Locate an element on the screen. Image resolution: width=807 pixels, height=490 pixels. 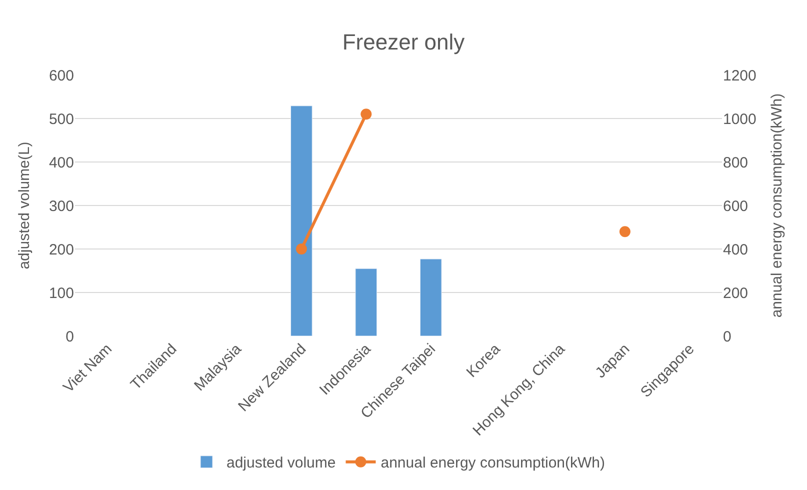
y-tick-label: 300 is located at coordinates (61, 206).